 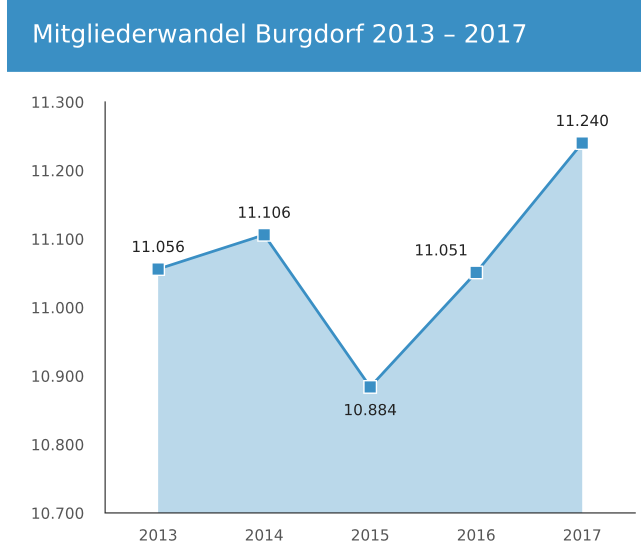 What do you see at coordinates (58, 513) in the screenshot?
I see `y-tick-label: 10.700` at bounding box center [58, 513].